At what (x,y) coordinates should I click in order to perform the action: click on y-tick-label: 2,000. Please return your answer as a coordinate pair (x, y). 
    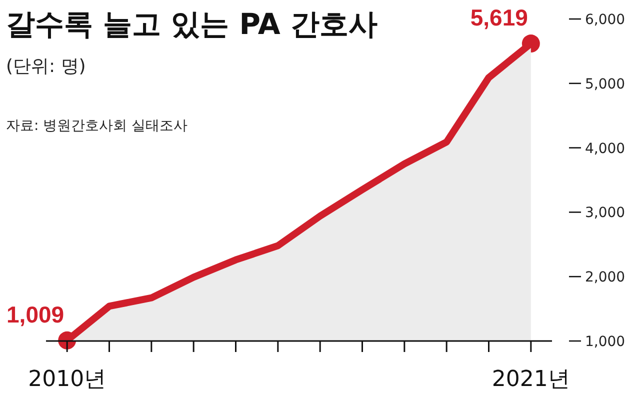
    Looking at the image, I should click on (605, 278).